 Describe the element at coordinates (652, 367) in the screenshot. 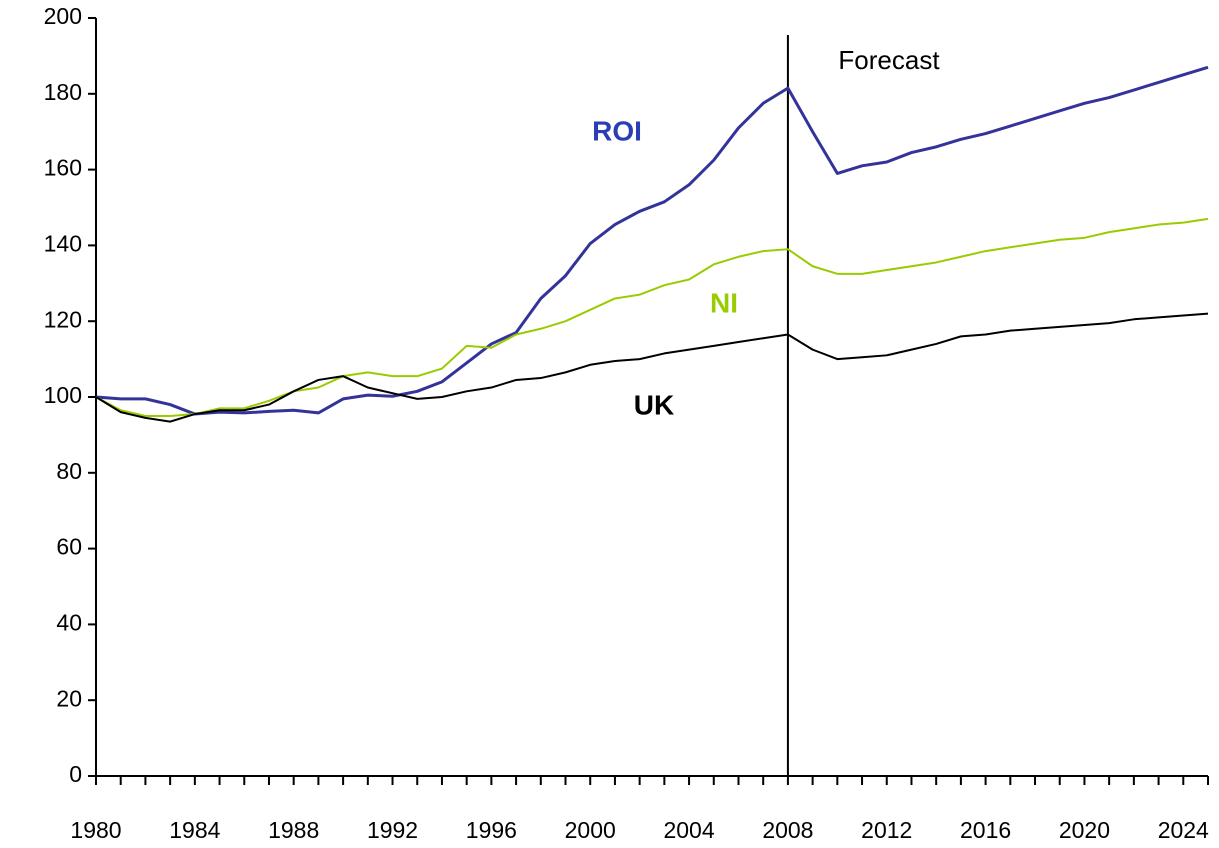

I see `series-line` at that location.